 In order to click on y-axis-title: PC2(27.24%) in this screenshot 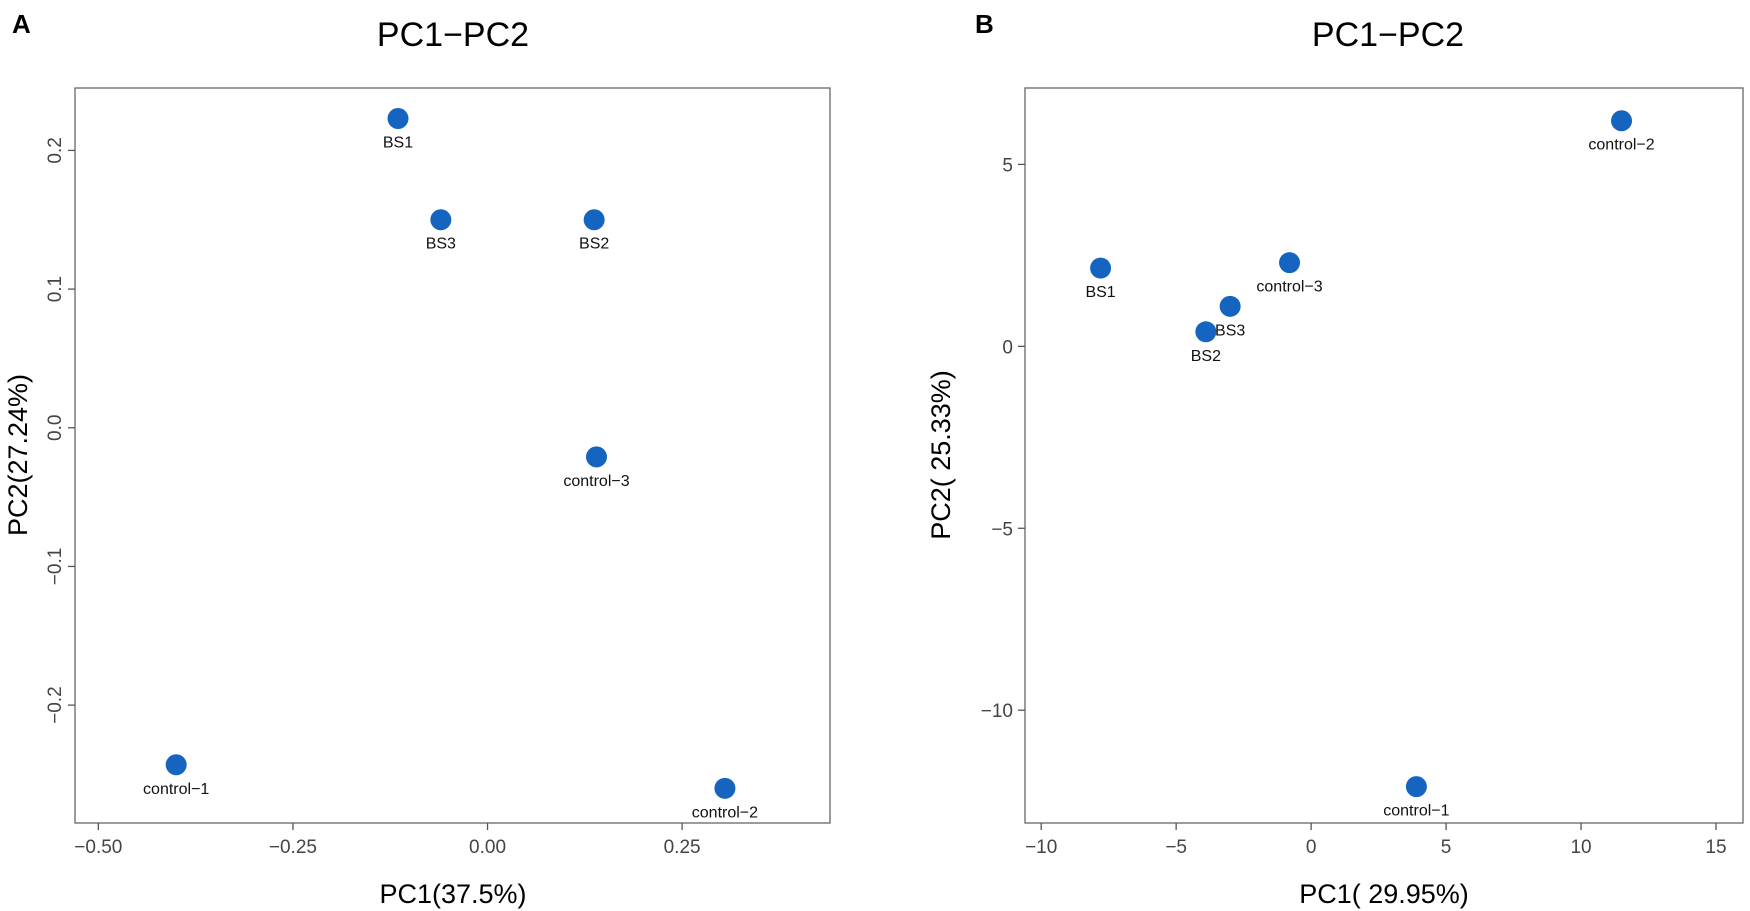, I will do `click(18, 455)`.